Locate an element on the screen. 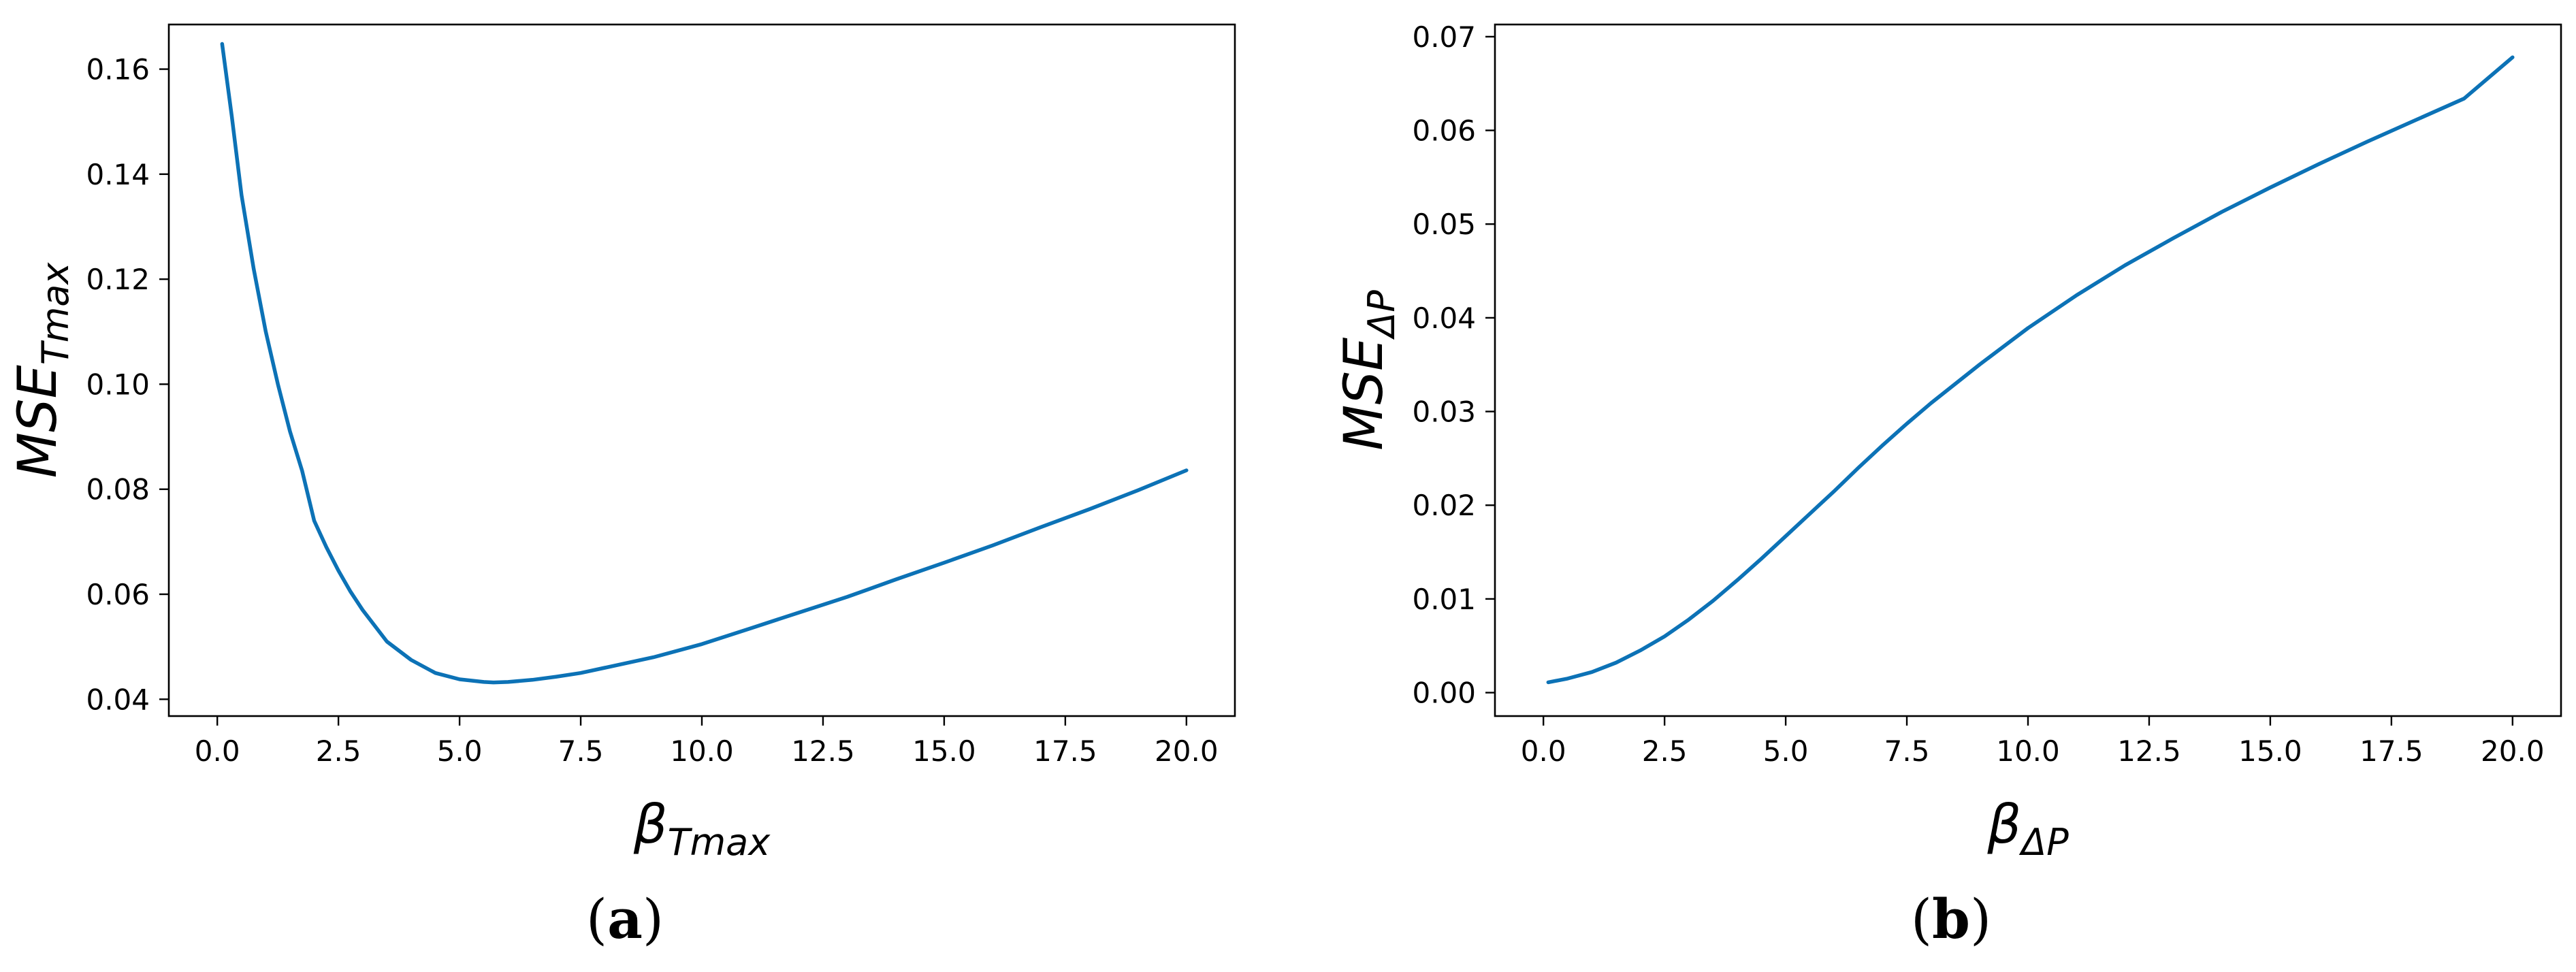 The width and height of the screenshot is (2576, 972). y-tick-label: 0.08 is located at coordinates (118, 490).